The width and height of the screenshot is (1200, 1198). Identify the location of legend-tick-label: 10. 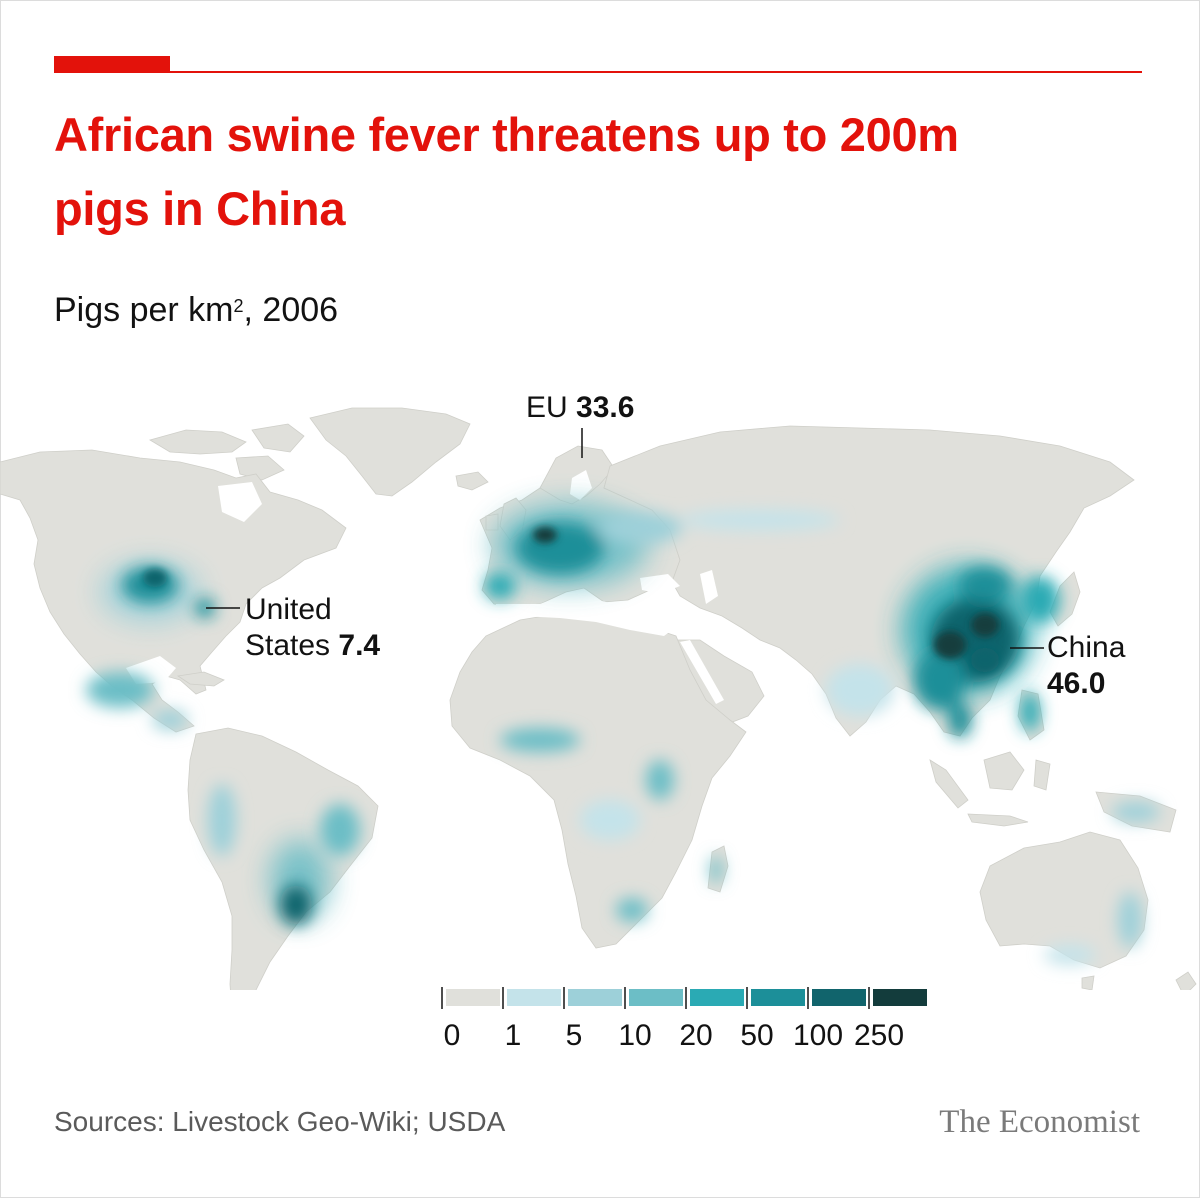
(634, 1035).